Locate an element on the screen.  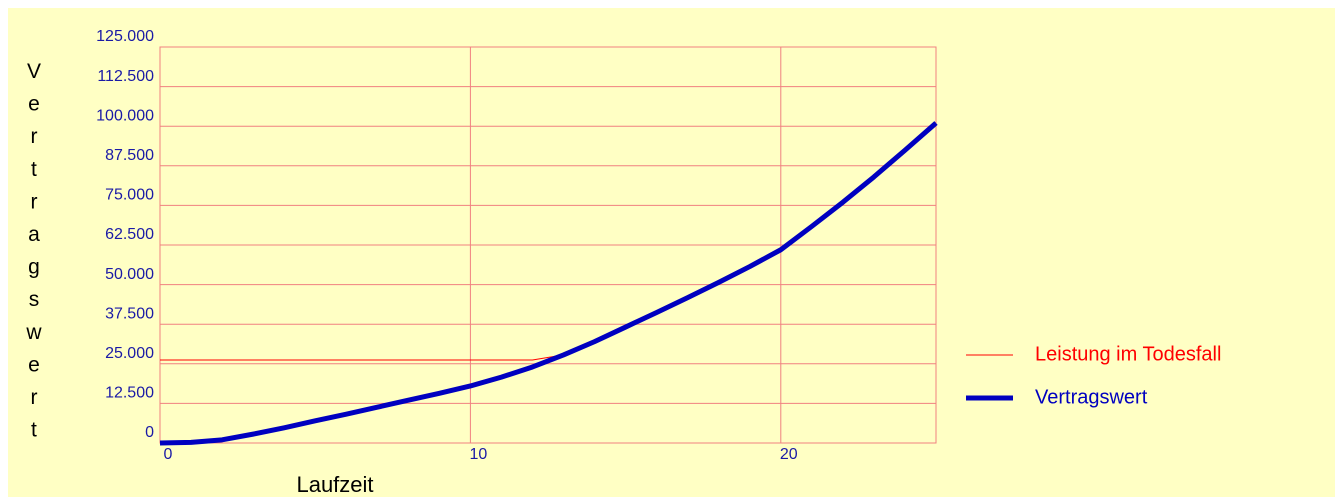
x-axis-label: Laufzeit is located at coordinates (334, 484).